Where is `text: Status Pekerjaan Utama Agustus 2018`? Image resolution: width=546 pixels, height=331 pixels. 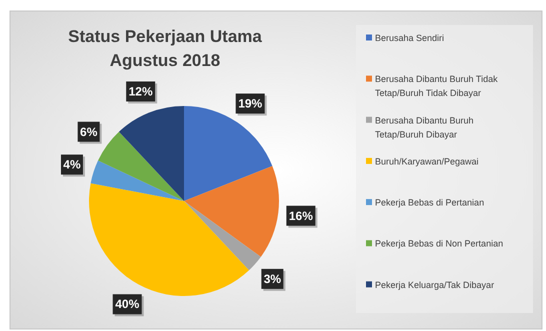 text: Status Pekerjaan Utama Agustus 2018 is located at coordinates (165, 48).